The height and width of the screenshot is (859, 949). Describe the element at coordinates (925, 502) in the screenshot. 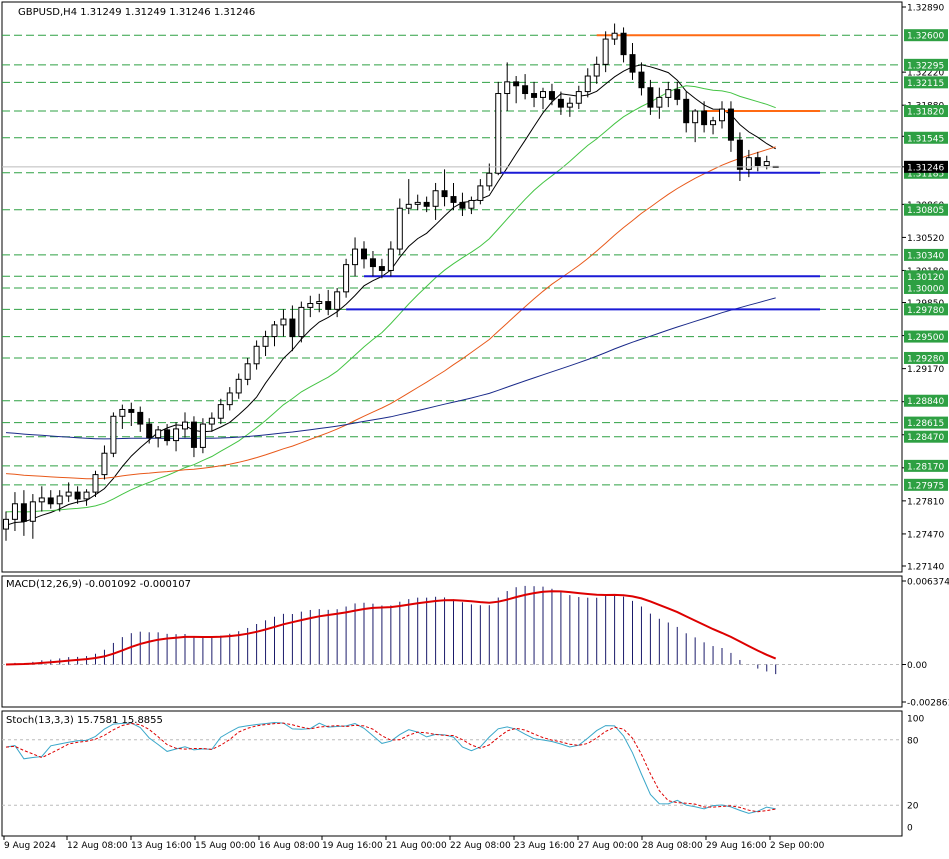

I see `price-tick-label: 1.27810` at that location.